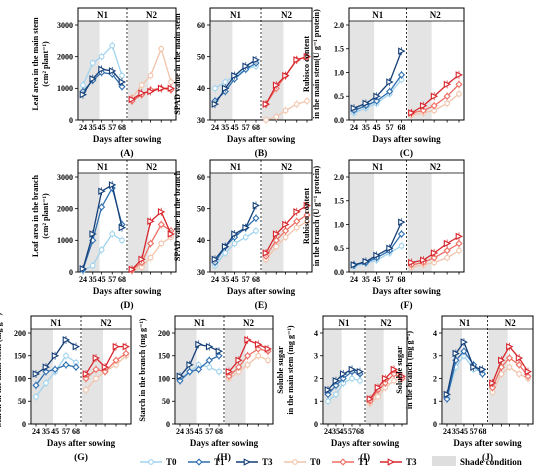 Image resolution: width=550 pixels, height=474 pixels. I want to click on legend-label: T3, so click(267, 462).